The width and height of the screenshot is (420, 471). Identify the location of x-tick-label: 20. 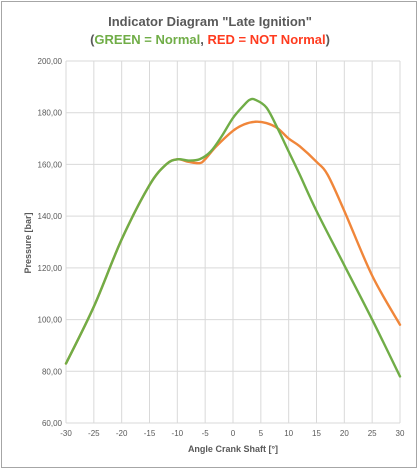
(344, 433).